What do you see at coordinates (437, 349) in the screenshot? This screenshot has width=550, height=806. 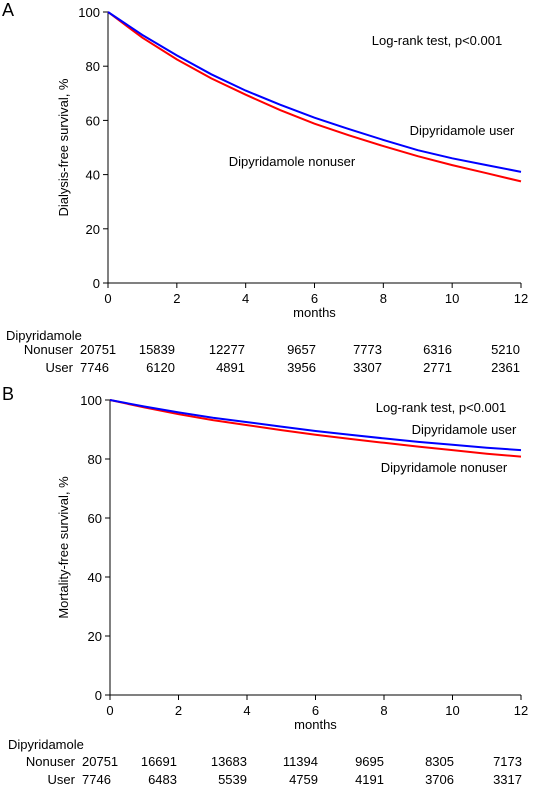 I see `risk-table-cell: 6316` at bounding box center [437, 349].